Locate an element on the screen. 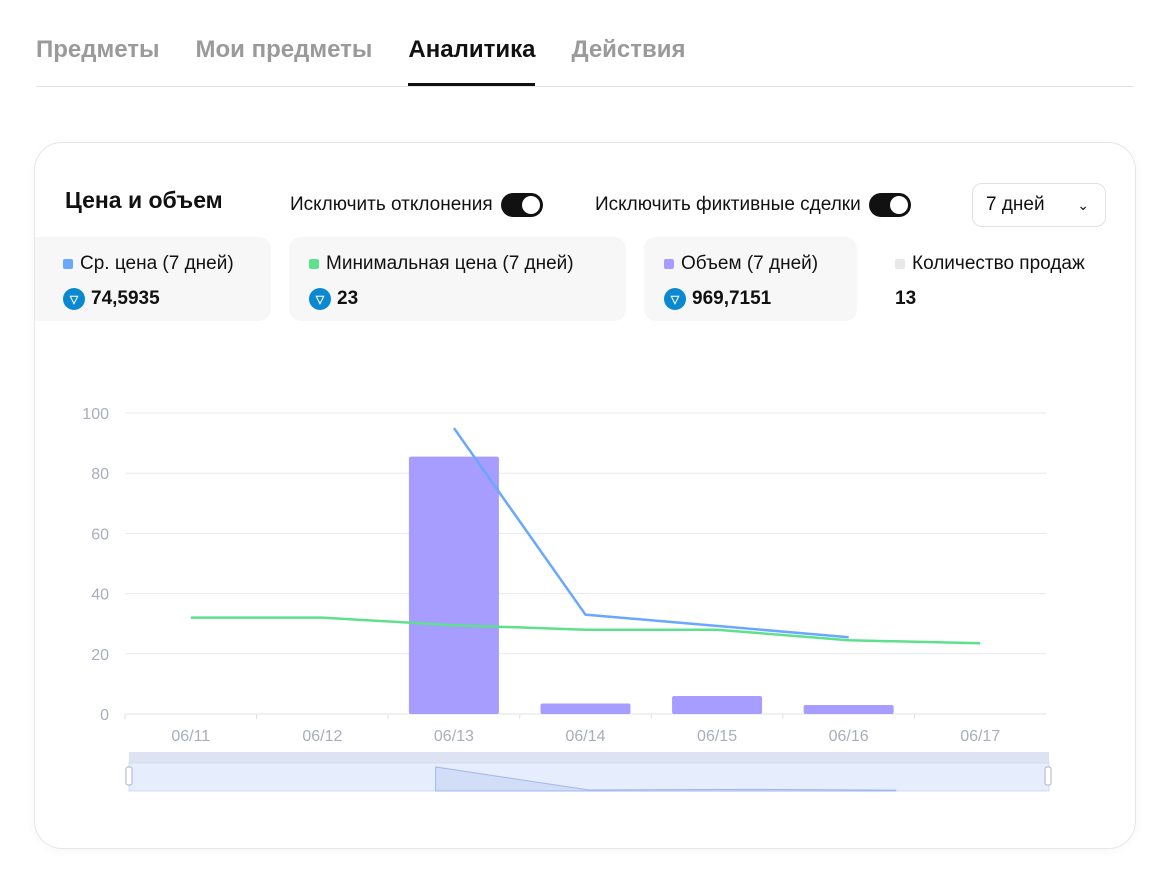 This screenshot has width=1170, height=883. stat-value: 13 is located at coordinates (906, 298).